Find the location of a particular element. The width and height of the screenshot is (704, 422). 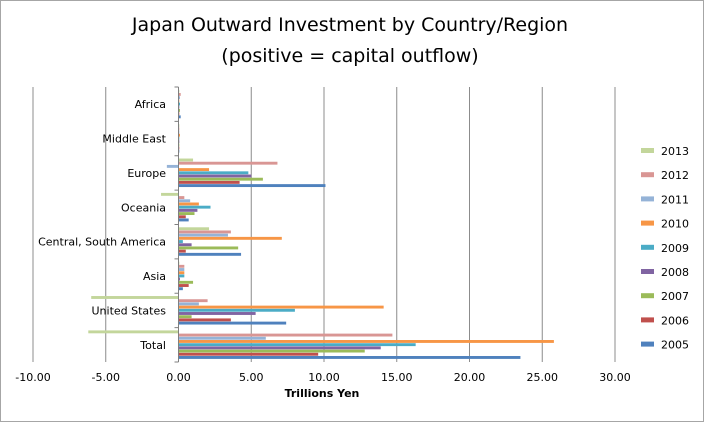

x-tick-label: -5.00 is located at coordinates (106, 377).